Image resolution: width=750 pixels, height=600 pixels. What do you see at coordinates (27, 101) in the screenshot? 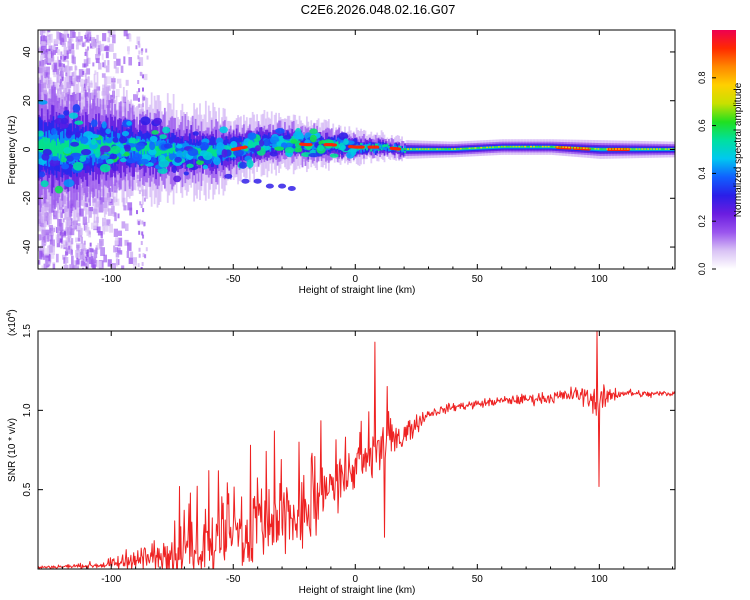
I see `y-tick-label: 20` at bounding box center [27, 101].